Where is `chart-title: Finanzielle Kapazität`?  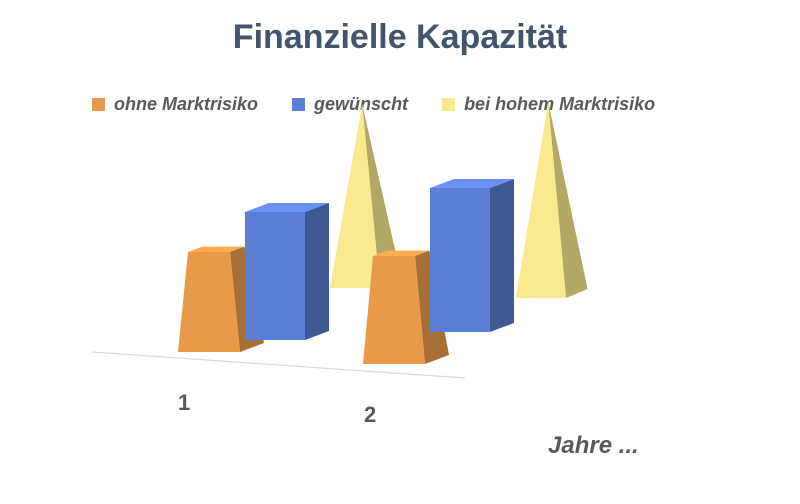 chart-title: Finanzielle Kapazität is located at coordinates (400, 37).